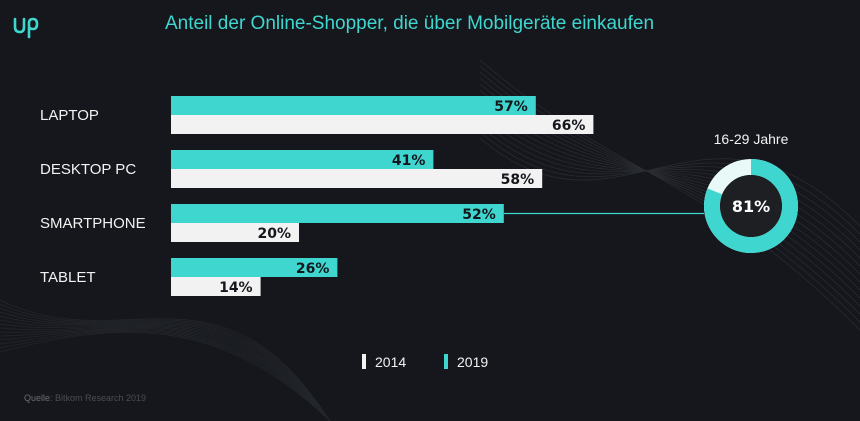 This screenshot has width=860, height=421. What do you see at coordinates (511, 107) in the screenshot?
I see `bar-2019-label: 57%` at bounding box center [511, 107].